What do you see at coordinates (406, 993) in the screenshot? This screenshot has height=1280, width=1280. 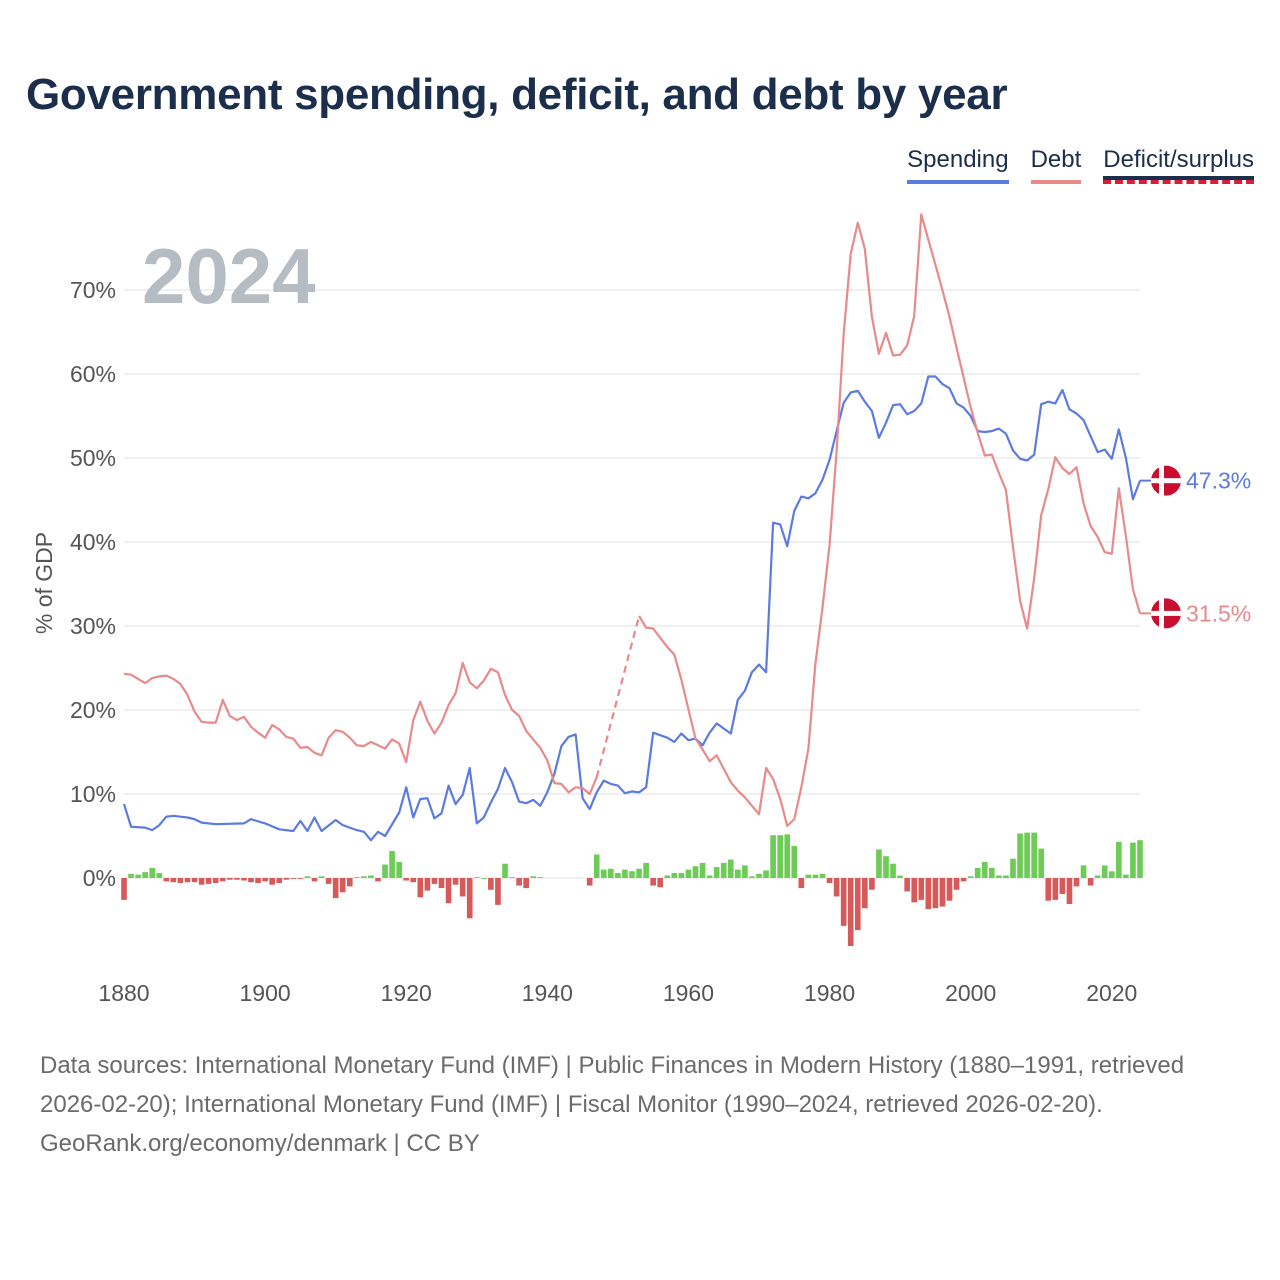 I see `x-tick-label: 1920` at bounding box center [406, 993].